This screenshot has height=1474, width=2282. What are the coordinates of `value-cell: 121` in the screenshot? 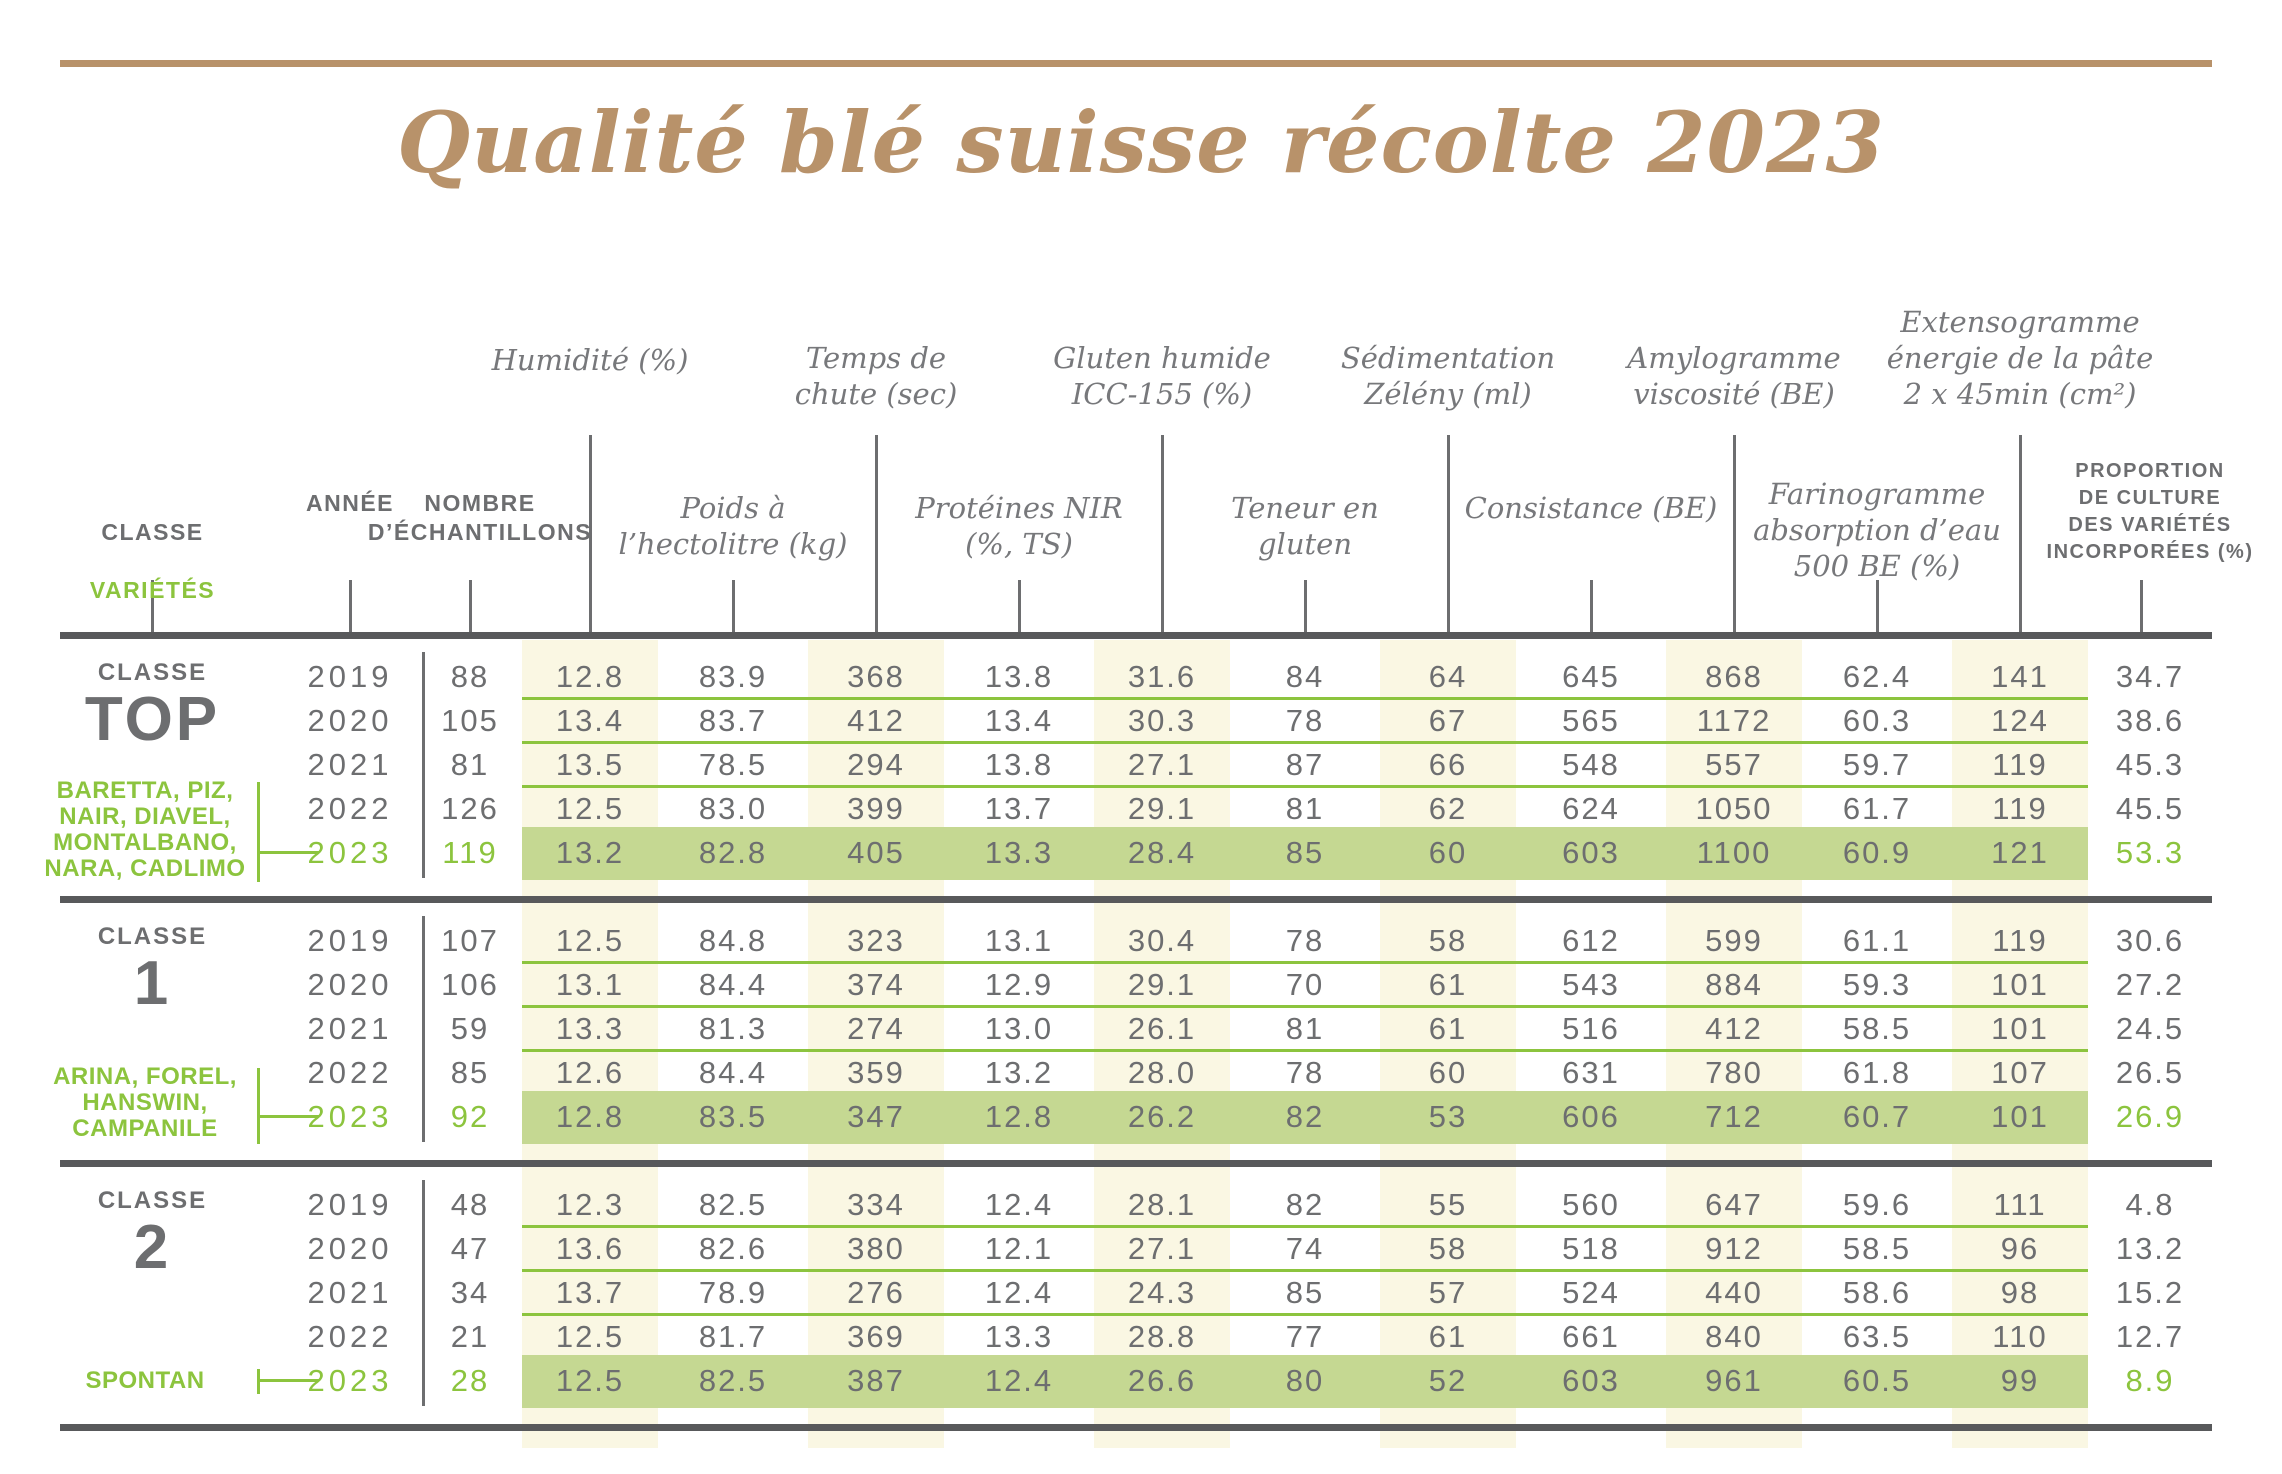 It's located at (2020, 852).